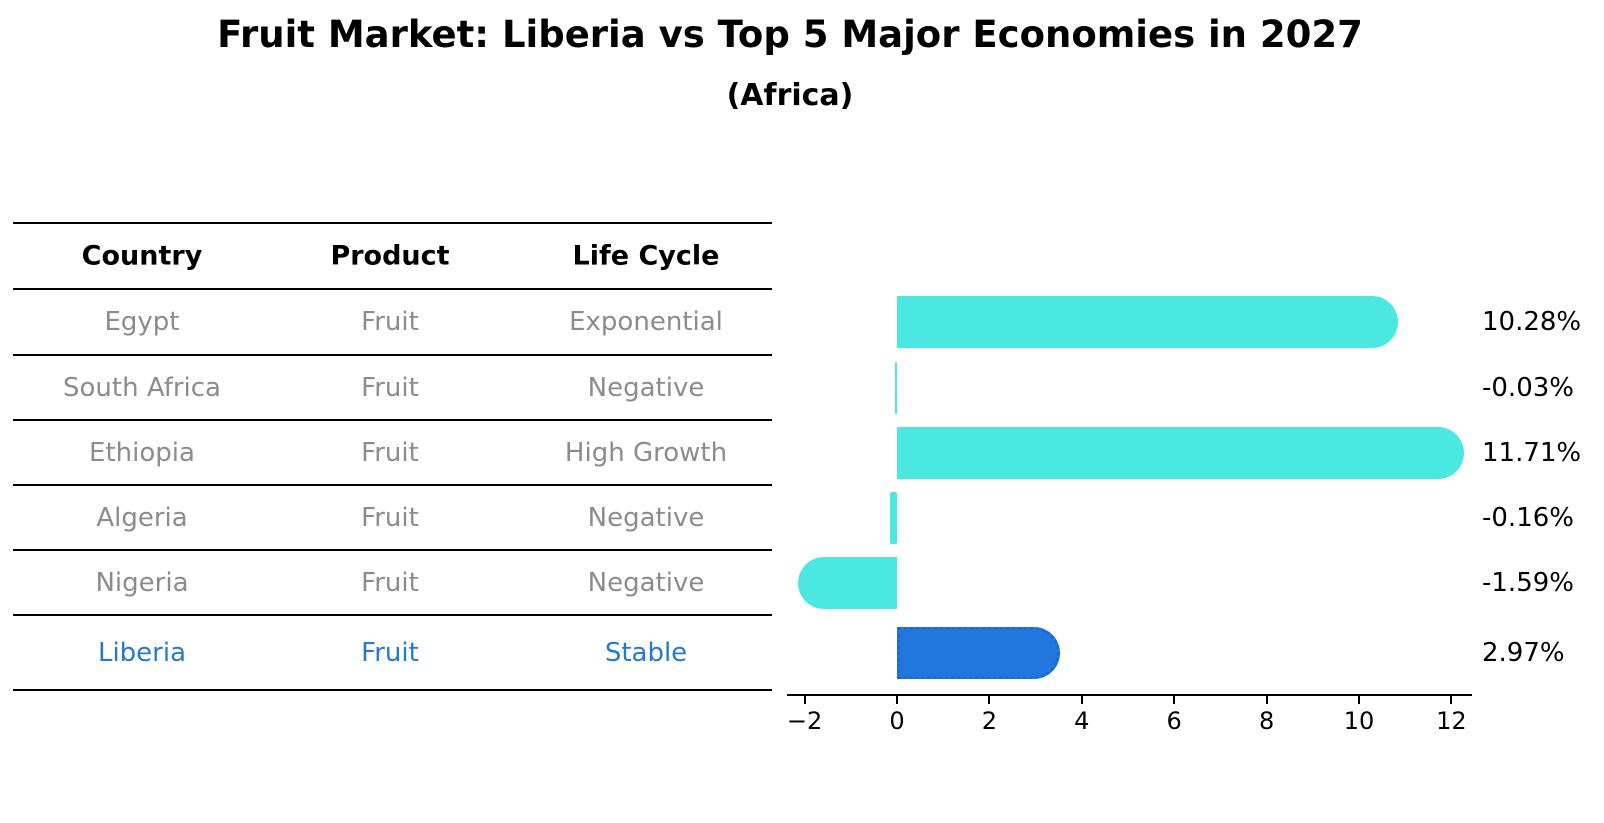  I want to click on bar-nigeria, so click(847, 582).